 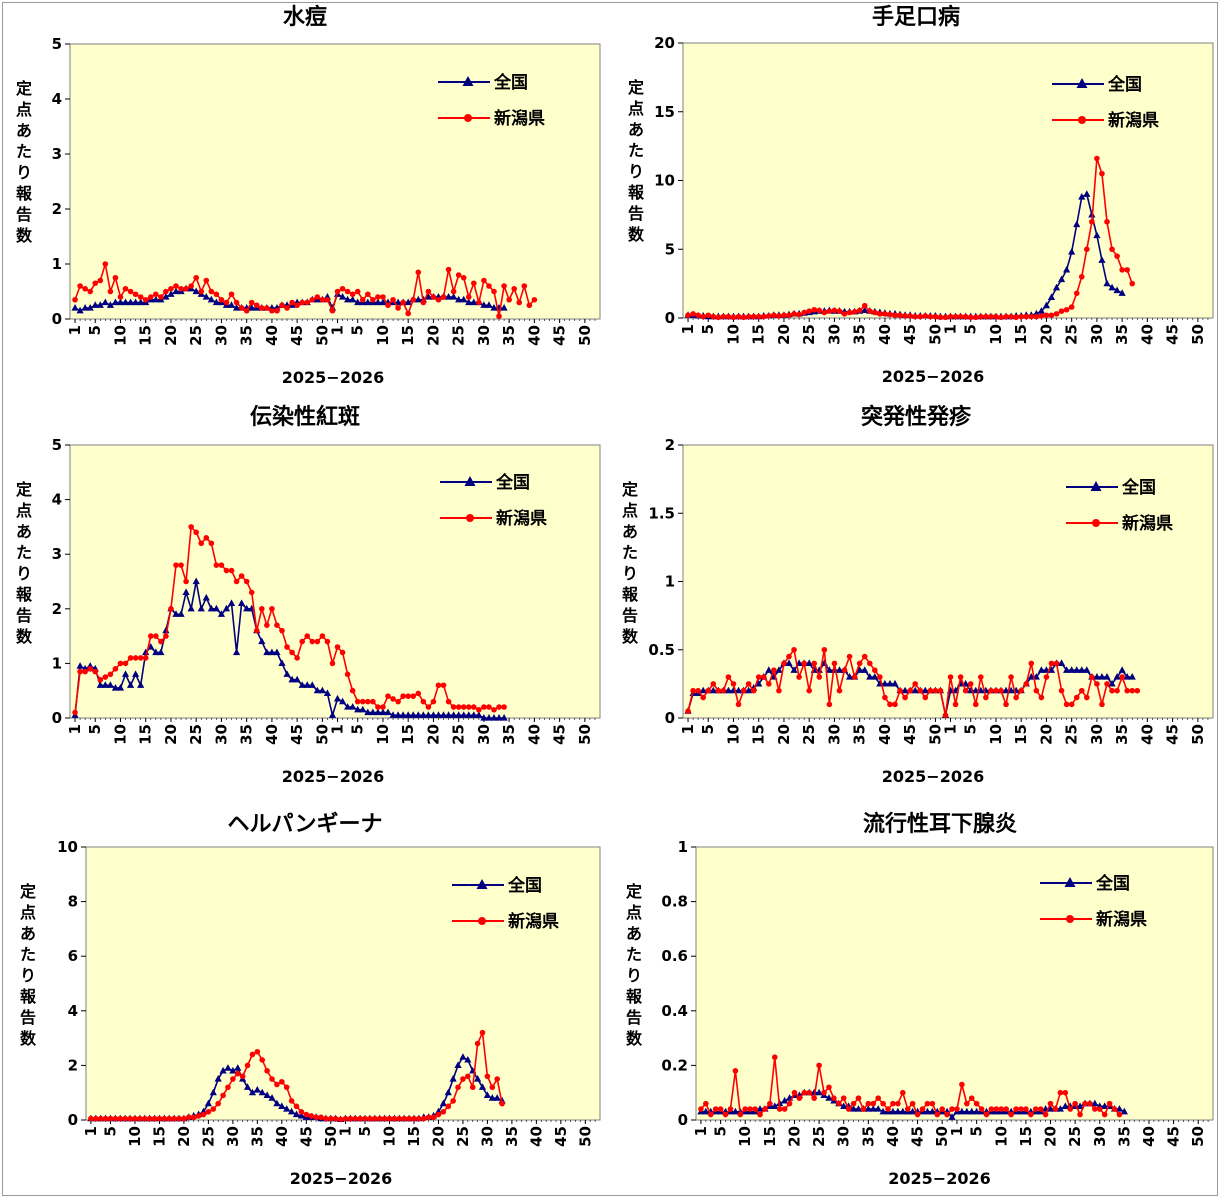 I want to click on y-tick-label: 0.4, so click(x=674, y=1011).